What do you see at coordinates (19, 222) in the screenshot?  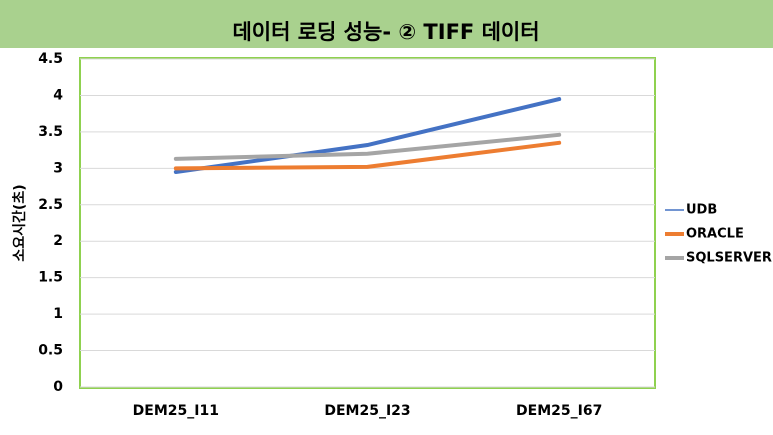 I see `y-axis-label: 소요시간(초)` at bounding box center [19, 222].